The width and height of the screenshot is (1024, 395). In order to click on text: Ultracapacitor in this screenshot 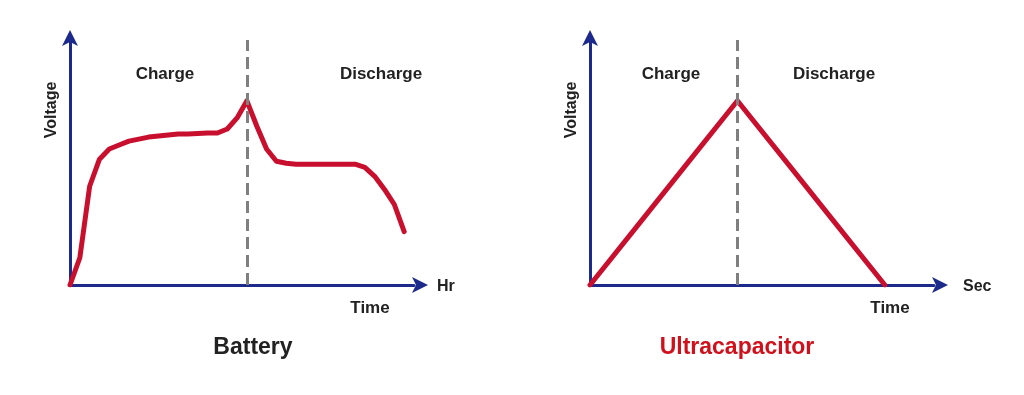, I will do `click(737, 346)`.